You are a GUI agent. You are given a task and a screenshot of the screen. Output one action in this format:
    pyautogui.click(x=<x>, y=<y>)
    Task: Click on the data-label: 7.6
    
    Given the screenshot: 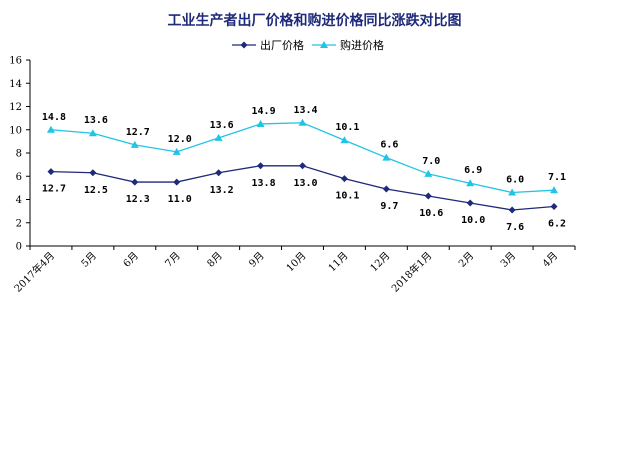 What is the action you would take?
    pyautogui.click(x=515, y=227)
    